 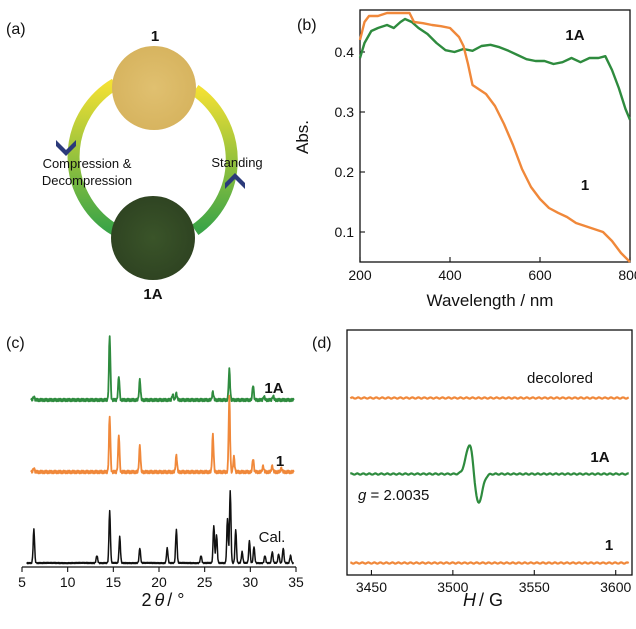 I want to click on b-ytick-label: 0.4, so click(x=345, y=52).